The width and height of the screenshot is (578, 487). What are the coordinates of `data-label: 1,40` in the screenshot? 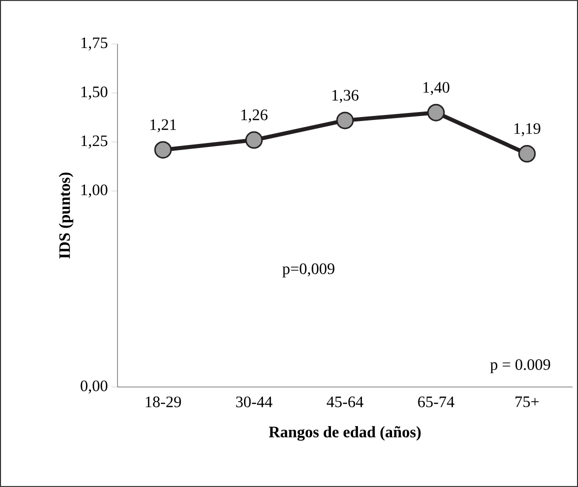 It's located at (436, 89).